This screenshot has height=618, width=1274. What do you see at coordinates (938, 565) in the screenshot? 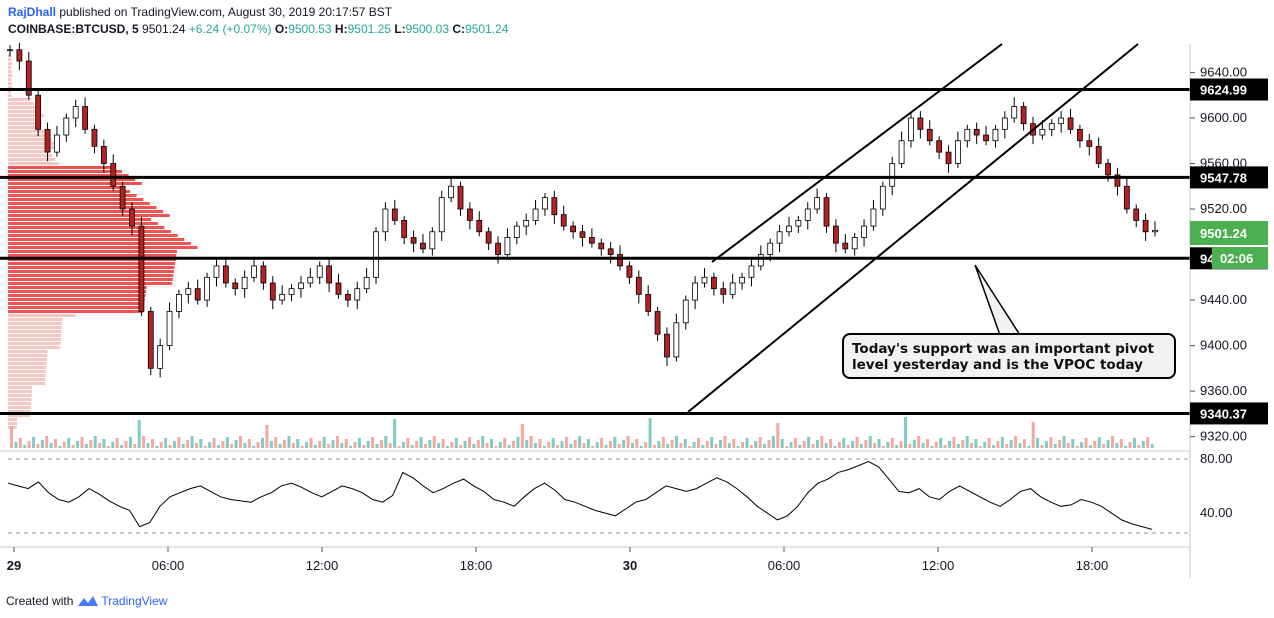
I see `time-tick-label: 12:00` at bounding box center [938, 565].